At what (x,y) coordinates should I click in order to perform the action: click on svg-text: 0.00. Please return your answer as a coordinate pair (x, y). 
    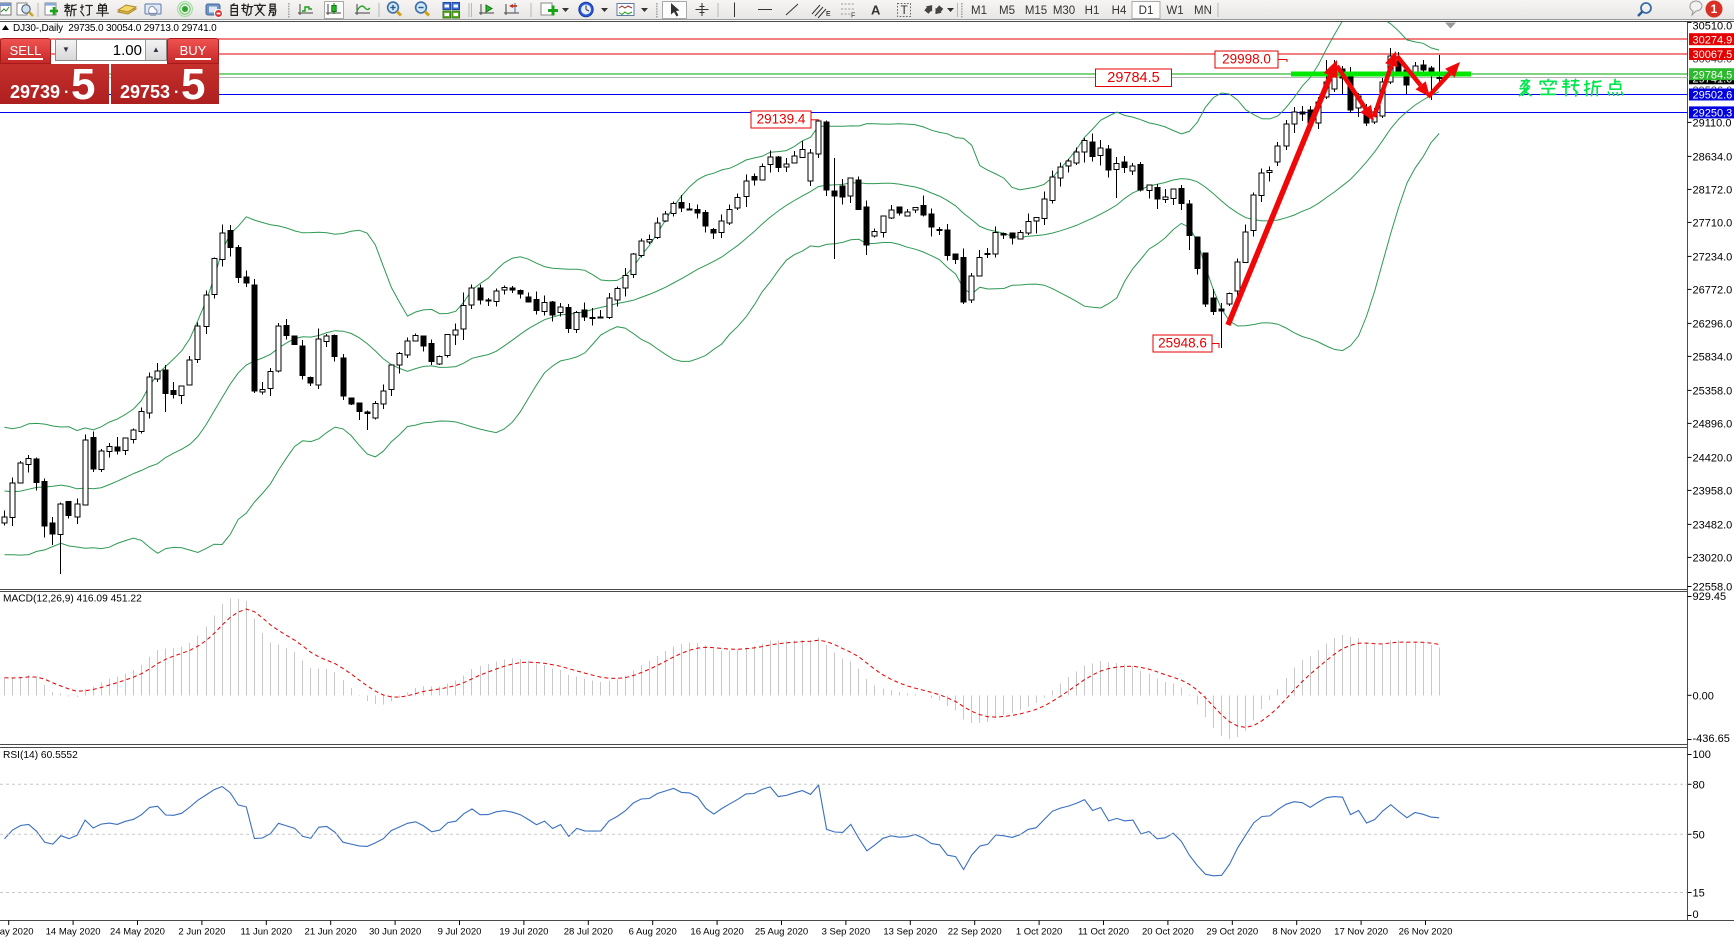
    Looking at the image, I should click on (1703, 696).